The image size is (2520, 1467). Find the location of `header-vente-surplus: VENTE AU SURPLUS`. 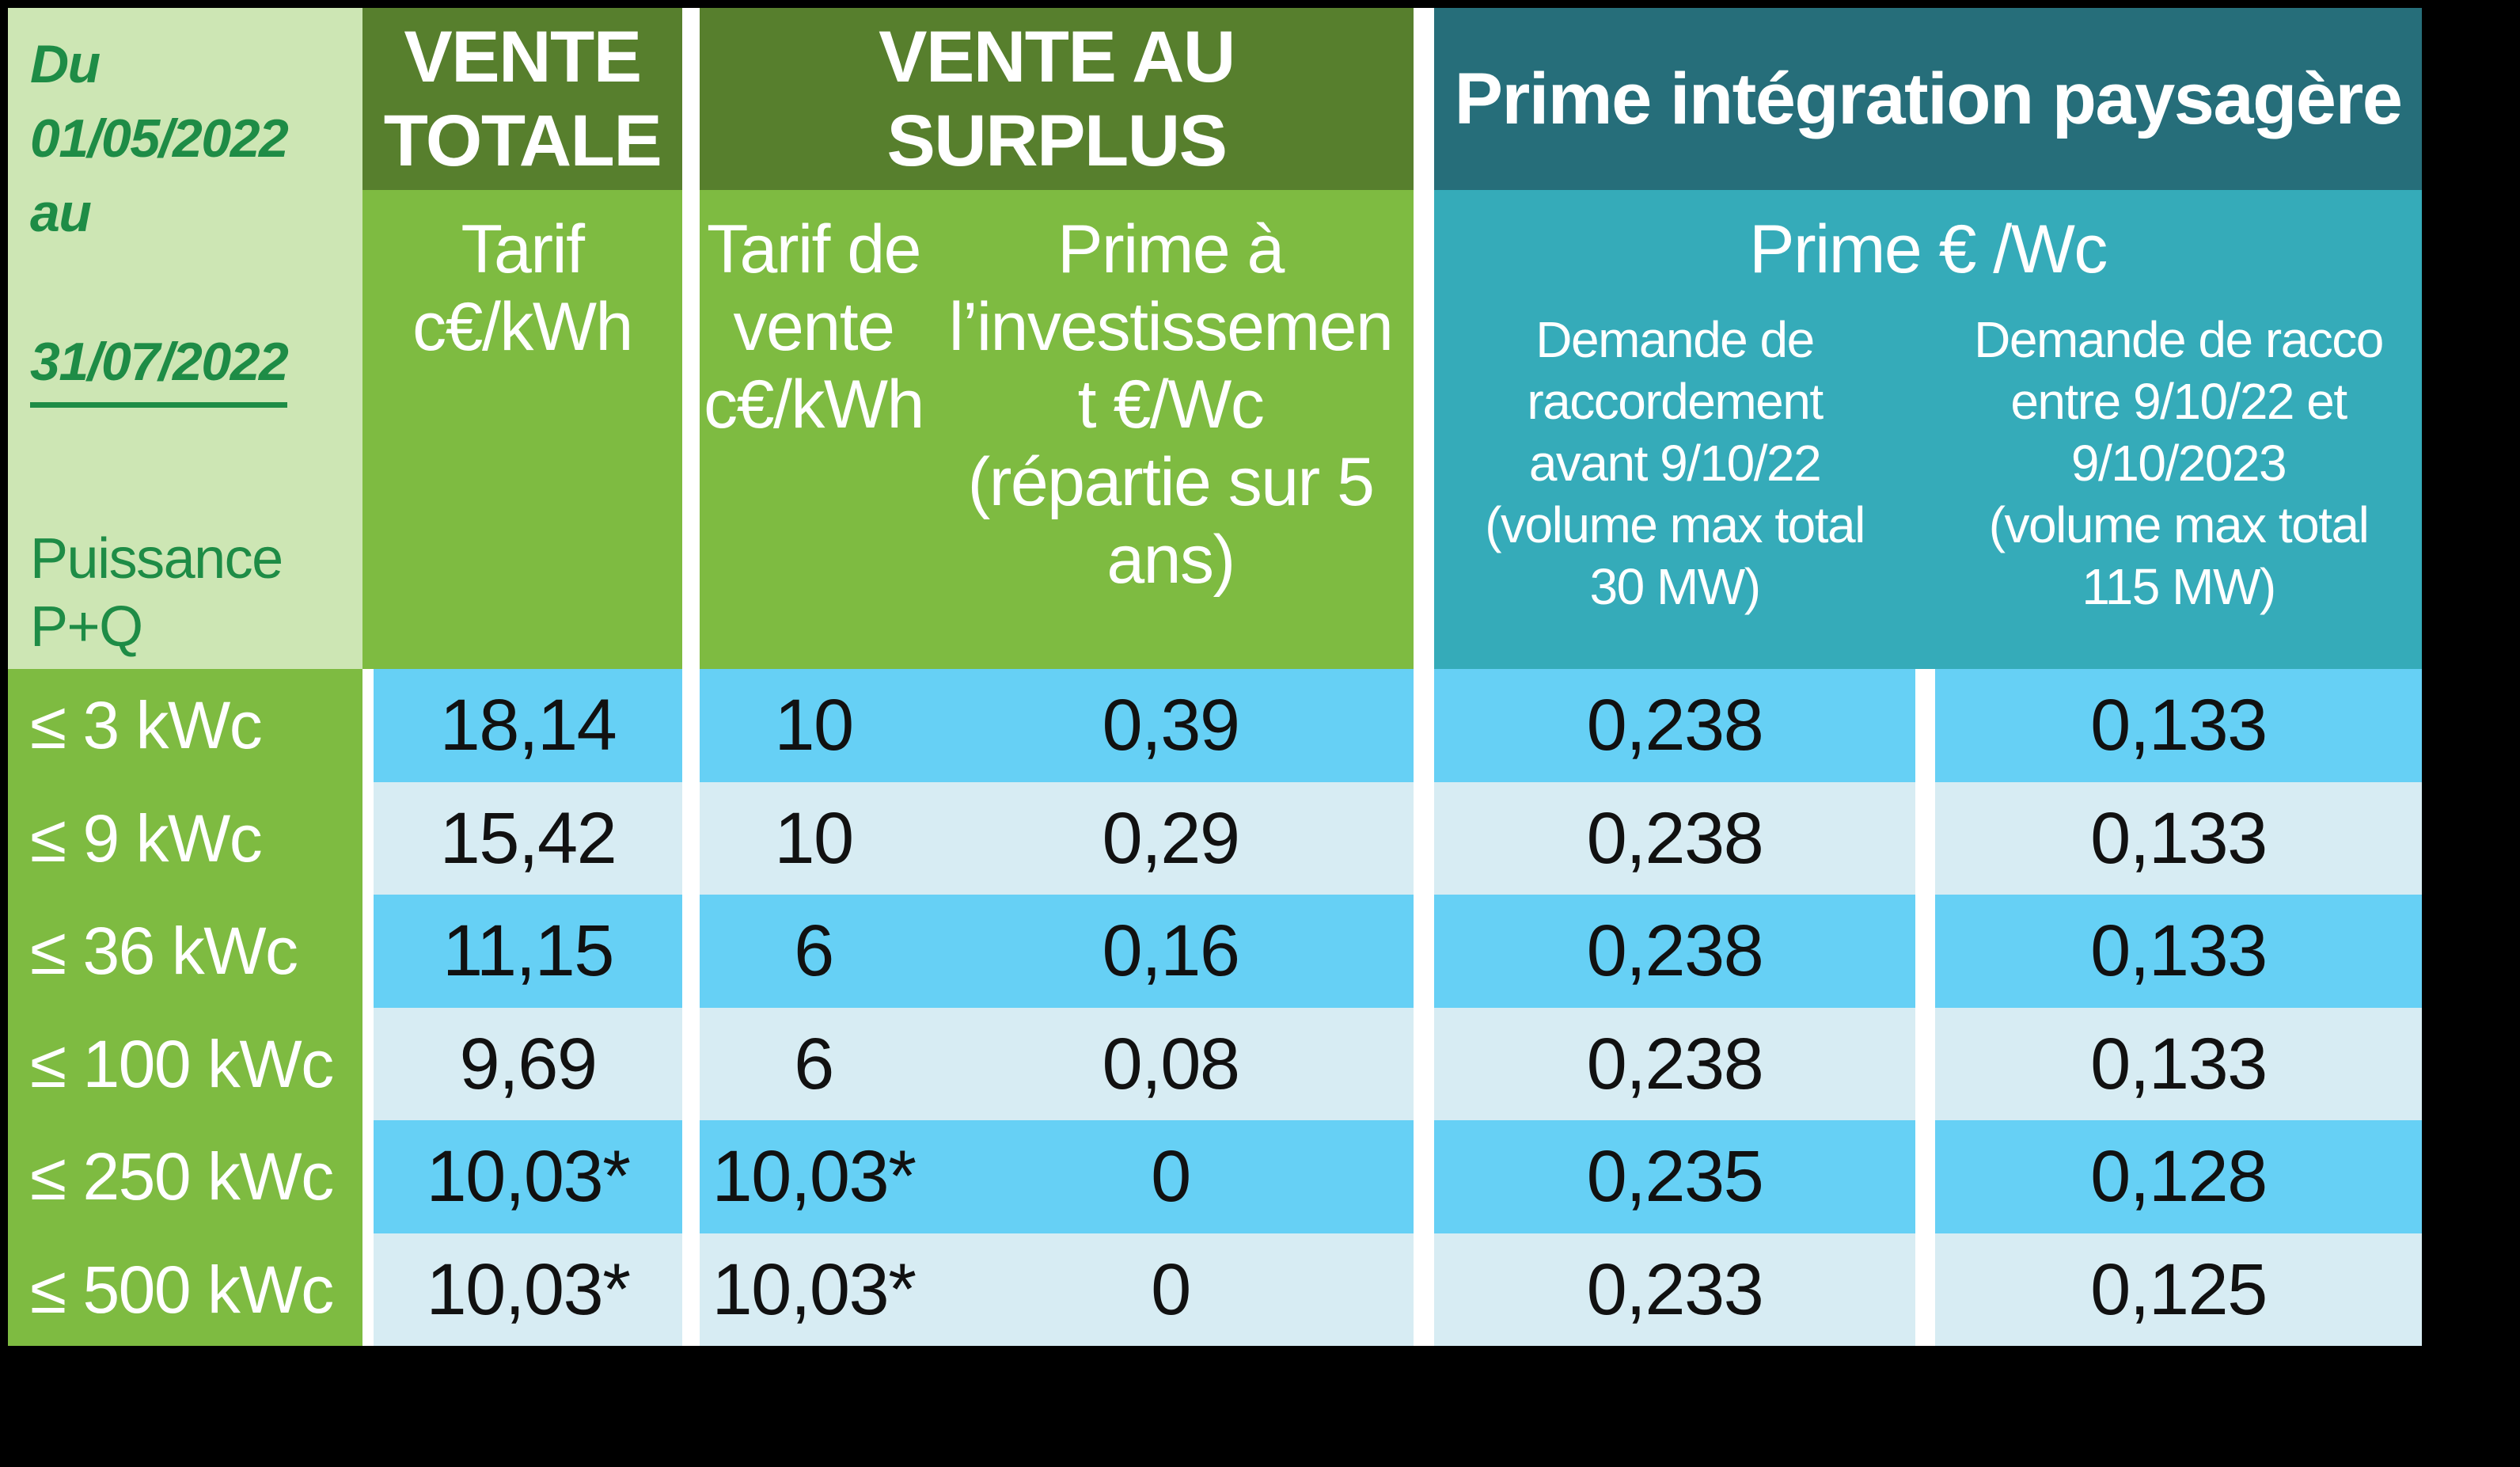

header-vente-surplus: VENTE AU SURPLUS is located at coordinates (1057, 99).